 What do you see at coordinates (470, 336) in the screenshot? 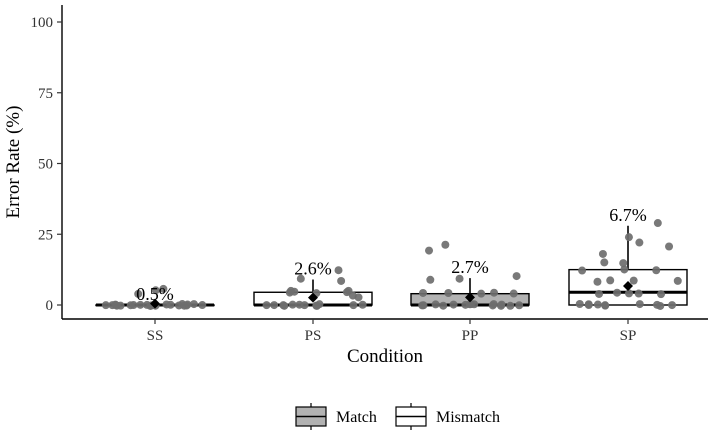
I see `x-tick-label: PP` at bounding box center [470, 336].